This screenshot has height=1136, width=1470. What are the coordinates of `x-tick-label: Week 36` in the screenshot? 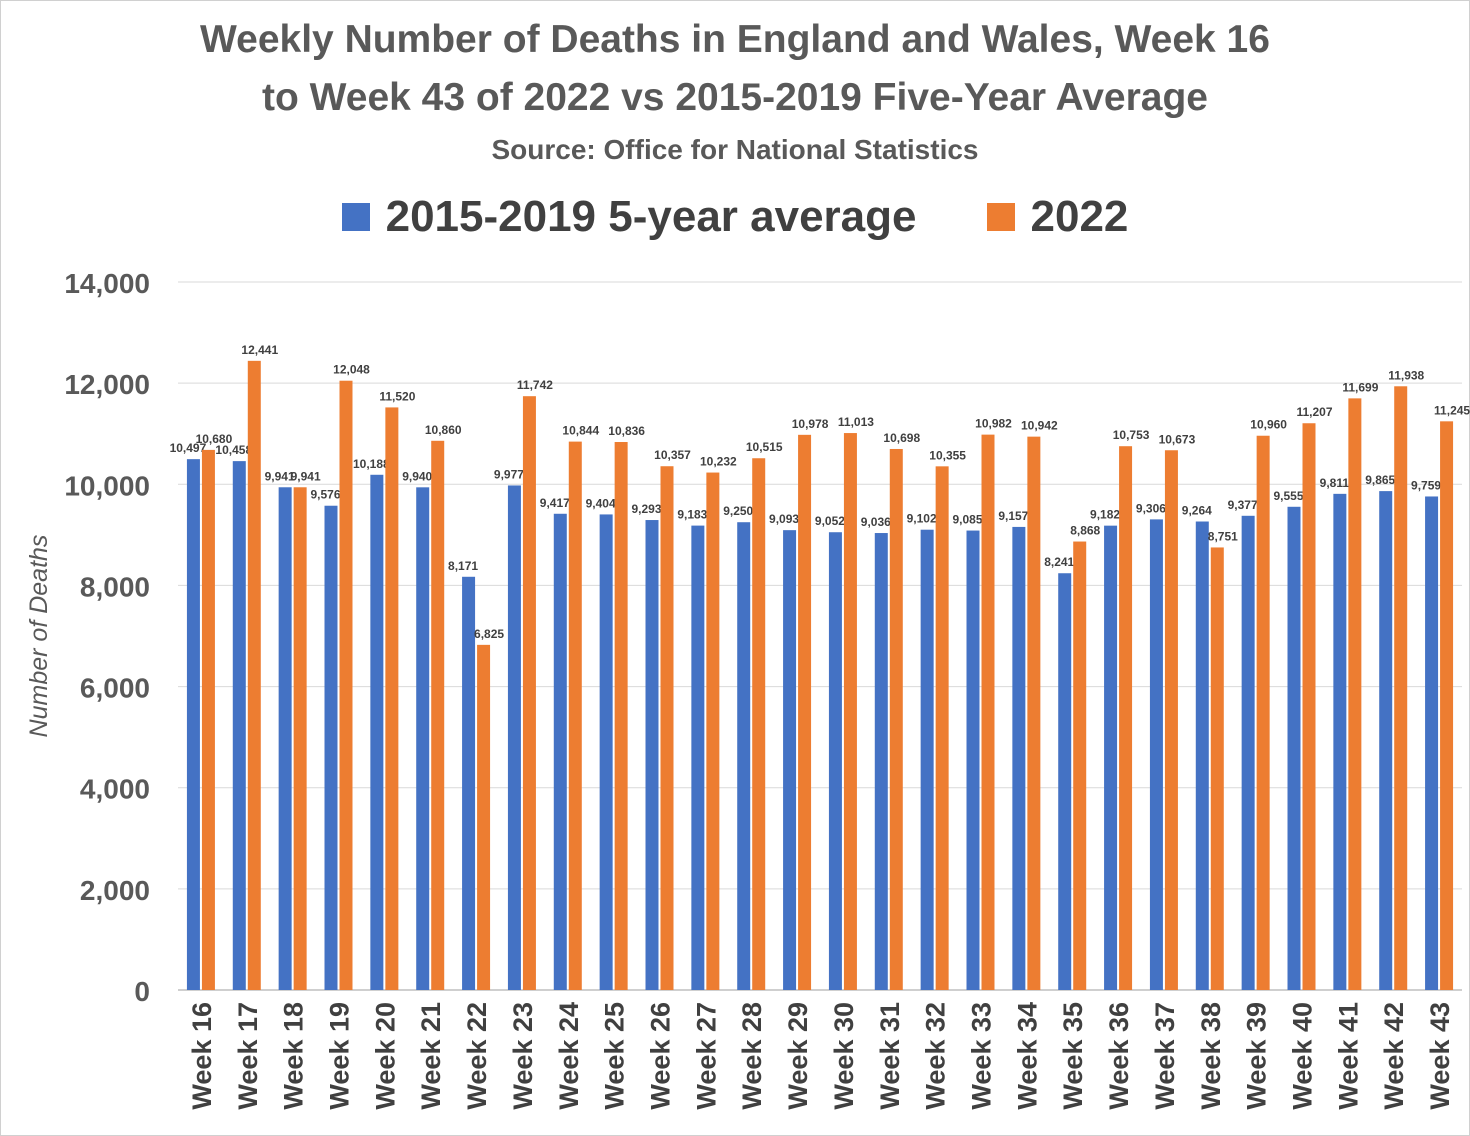 It's located at (1119, 1056).